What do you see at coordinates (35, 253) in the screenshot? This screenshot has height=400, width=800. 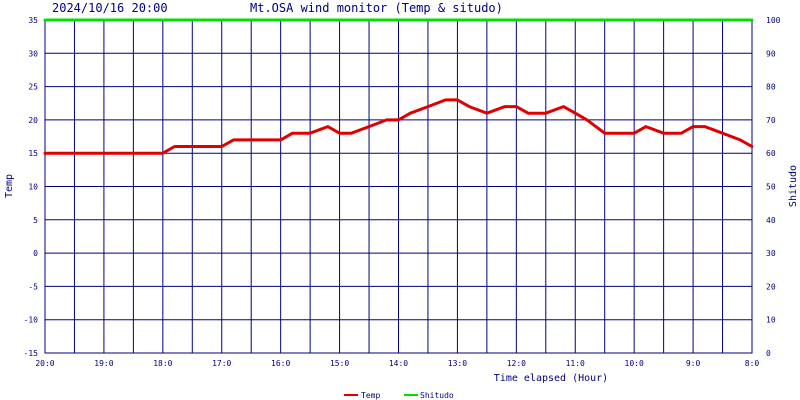 I see `y-tick-left: 0` at bounding box center [35, 253].